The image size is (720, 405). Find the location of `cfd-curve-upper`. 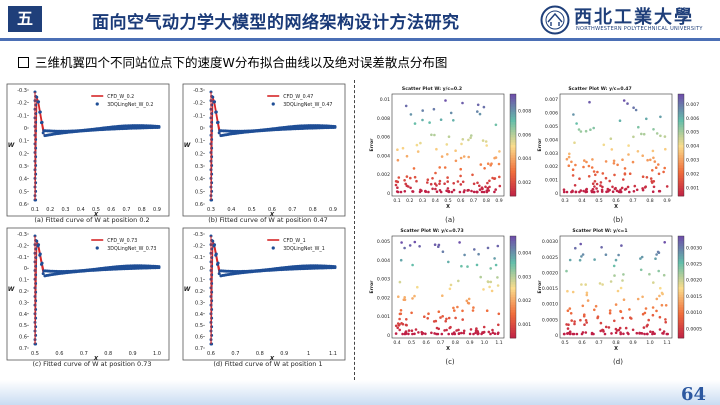

cfd-curve-upper is located at coordinates (273, 292).